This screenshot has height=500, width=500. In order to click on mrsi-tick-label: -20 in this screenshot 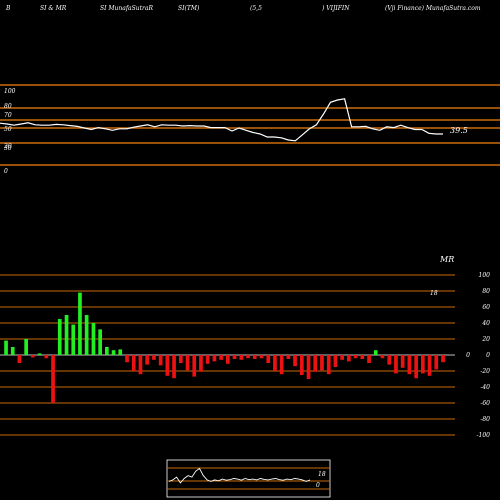, I will do `click(485, 371)`.